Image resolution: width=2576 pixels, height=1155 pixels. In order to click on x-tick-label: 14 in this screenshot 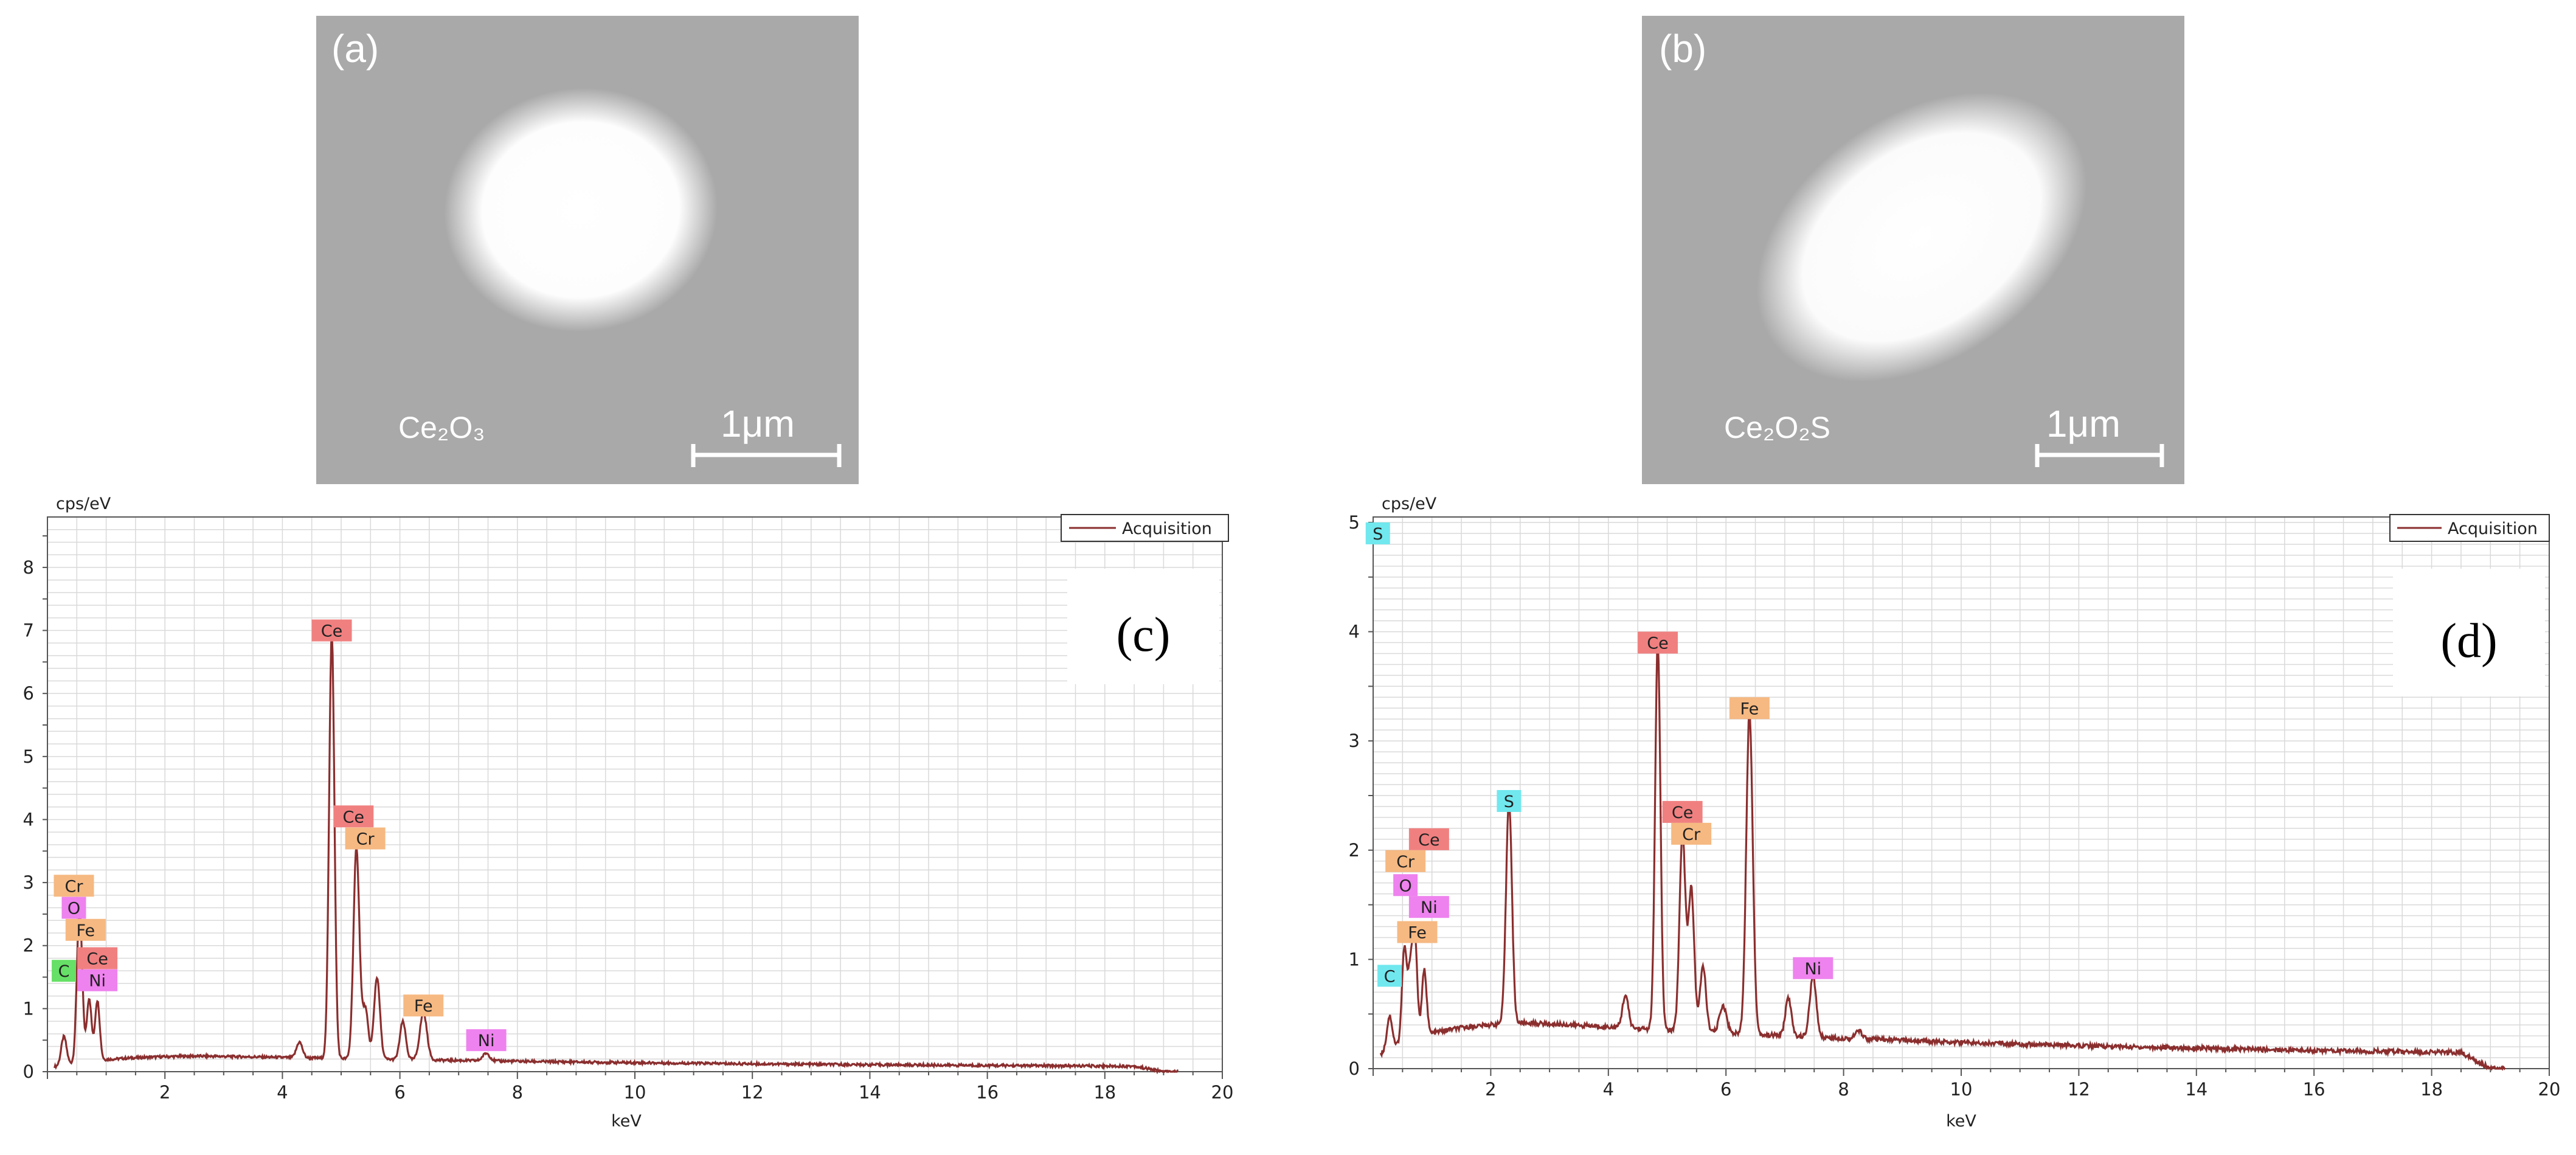, I will do `click(870, 1092)`.